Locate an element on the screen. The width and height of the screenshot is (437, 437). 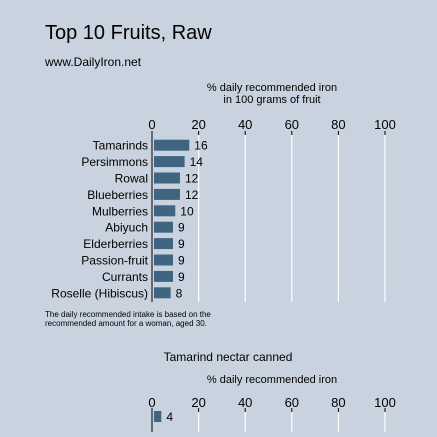
nectar-tick-label-100: 100 is located at coordinates (385, 402).